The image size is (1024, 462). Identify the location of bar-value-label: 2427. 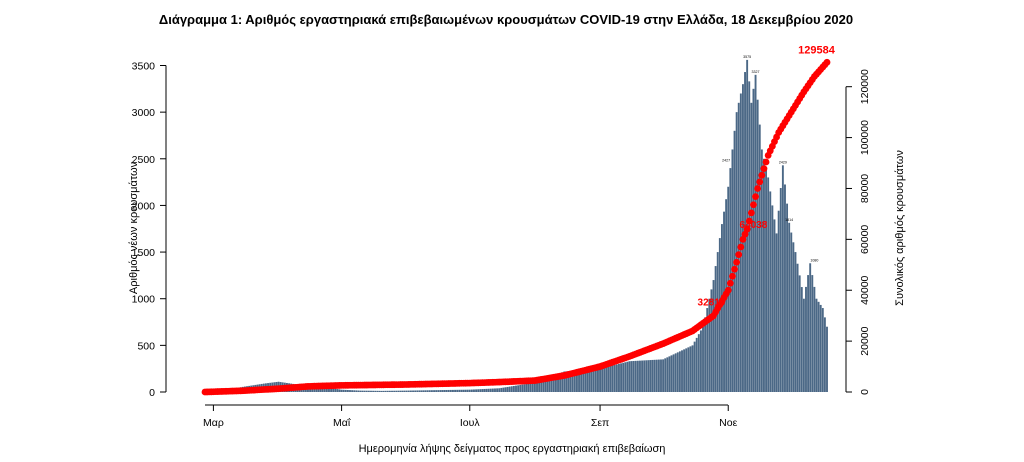
(726, 160).